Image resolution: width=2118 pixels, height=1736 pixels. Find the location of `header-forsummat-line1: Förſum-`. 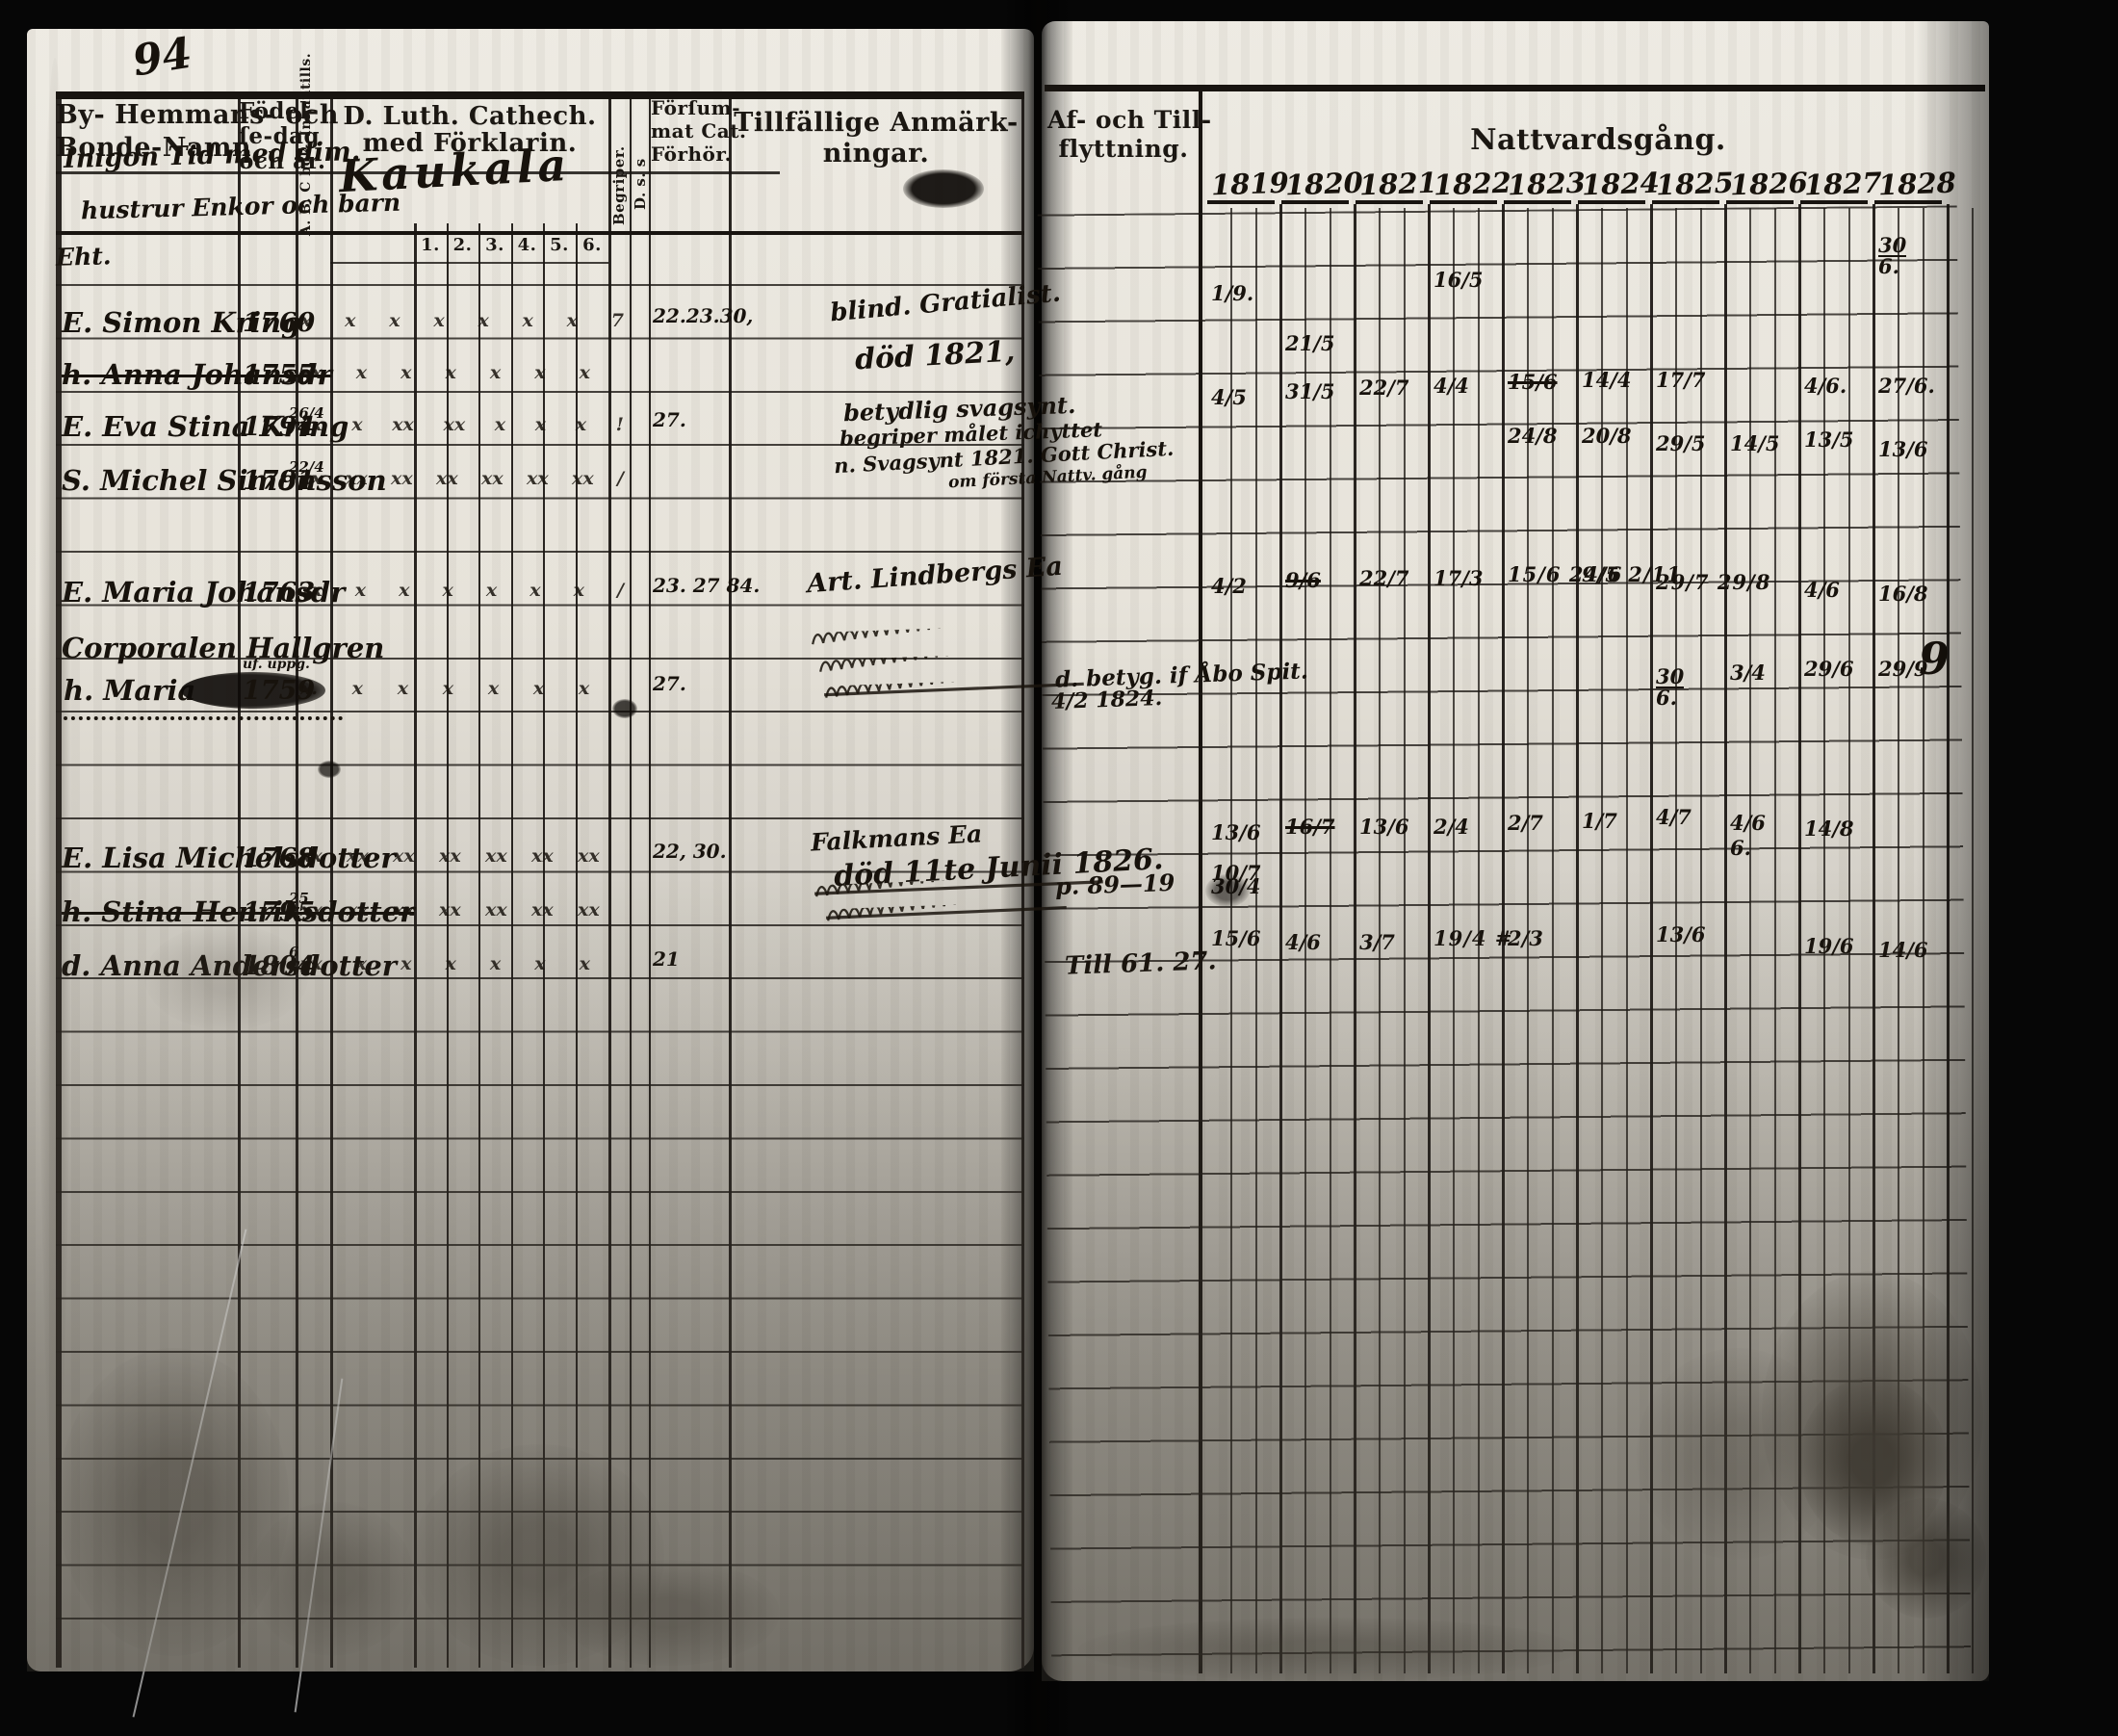

header-forsummat-line1: Förſum- is located at coordinates (696, 108).